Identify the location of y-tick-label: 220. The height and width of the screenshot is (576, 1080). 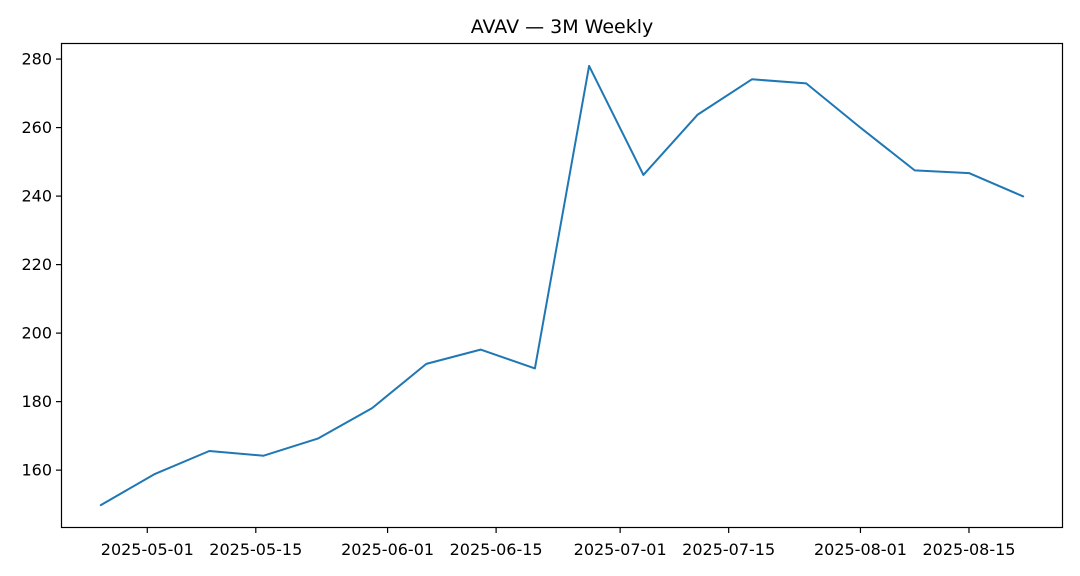
(36, 264).